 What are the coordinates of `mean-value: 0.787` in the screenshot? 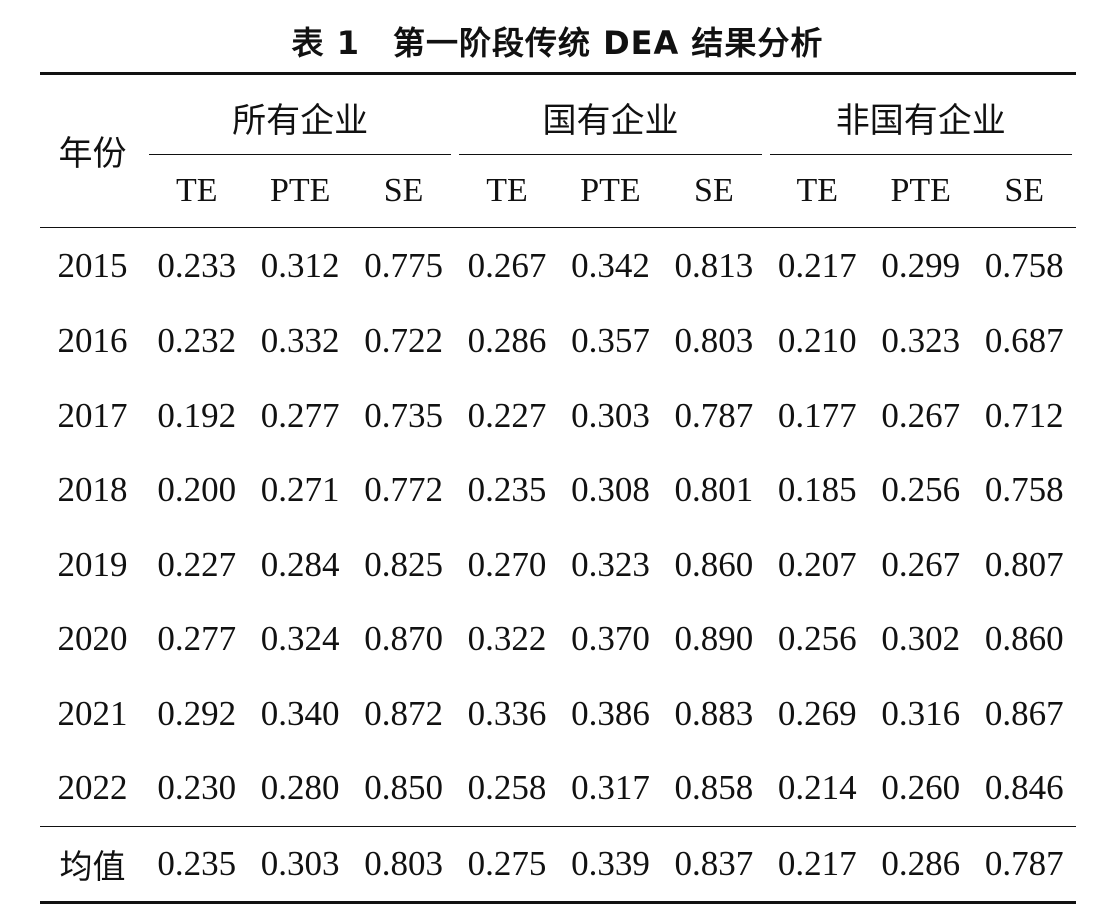 It's located at (1024, 864).